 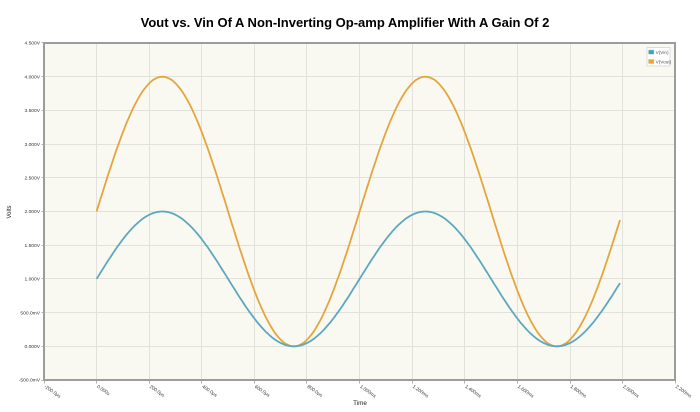 I want to click on svg-text: 1.000V, so click(x=32, y=280).